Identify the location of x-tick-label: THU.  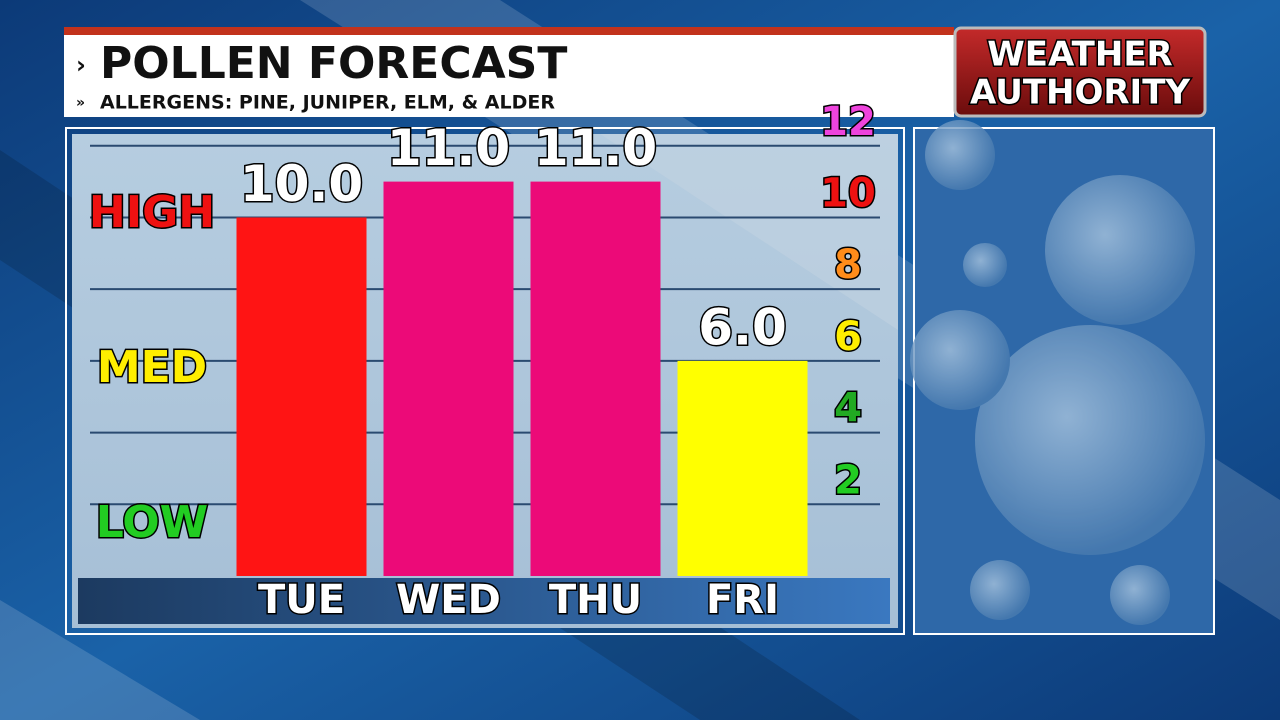
(595, 600).